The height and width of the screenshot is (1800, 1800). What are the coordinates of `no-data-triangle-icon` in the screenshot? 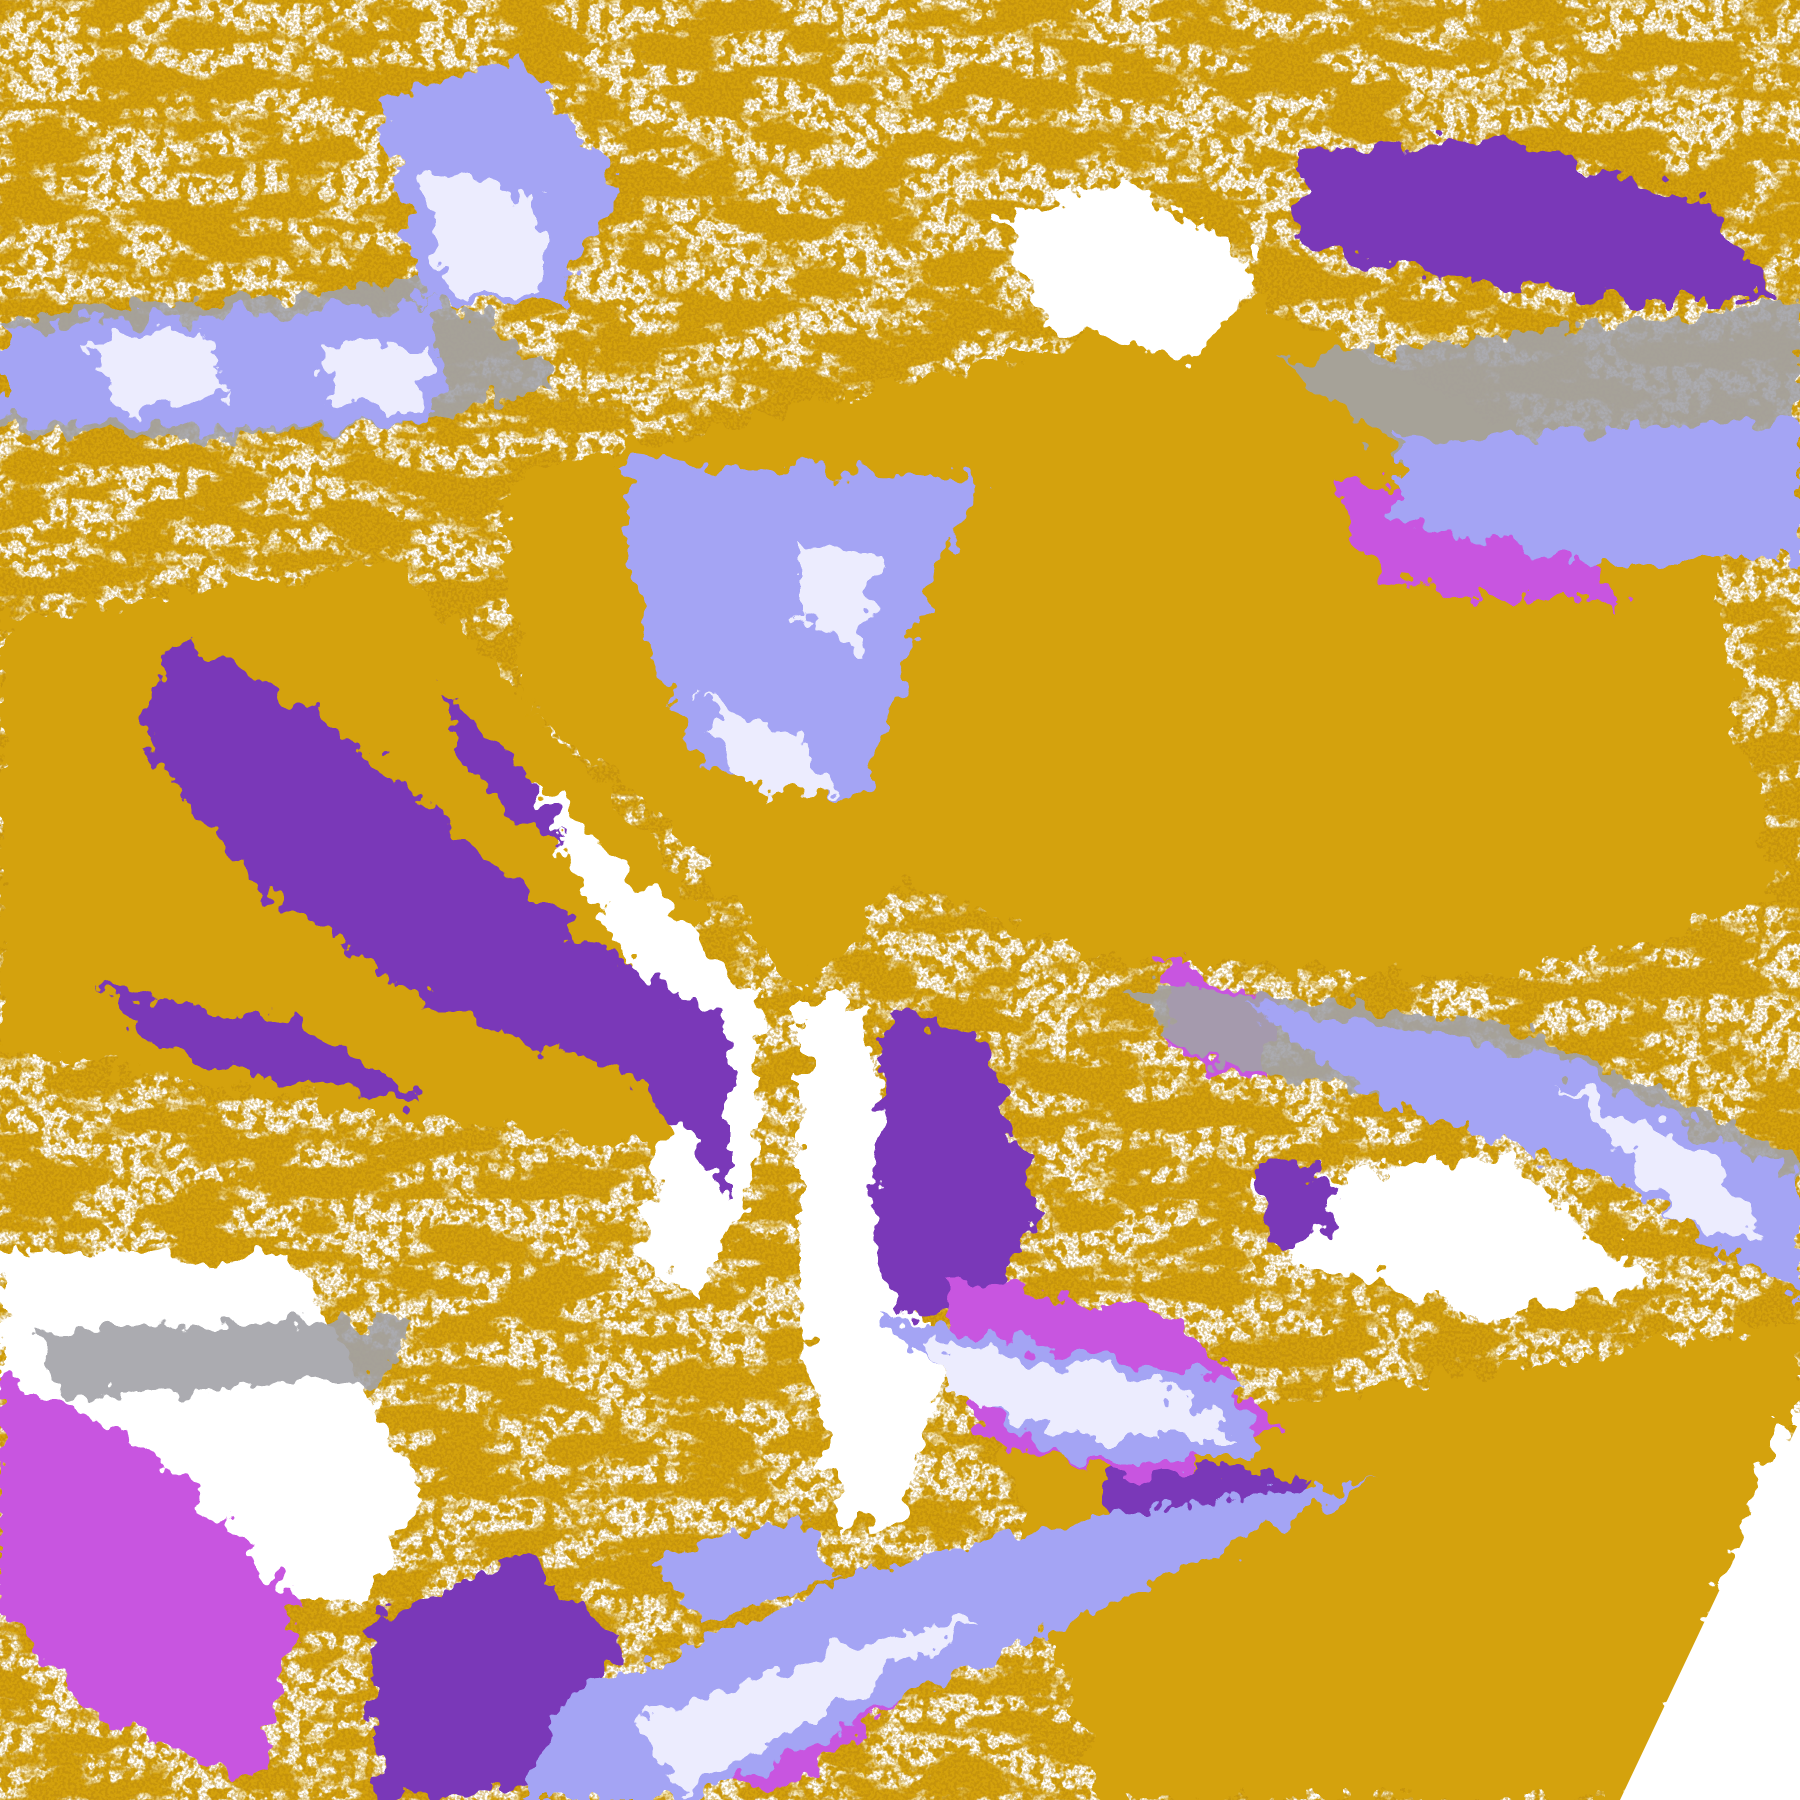 It's located at (1710, 1610).